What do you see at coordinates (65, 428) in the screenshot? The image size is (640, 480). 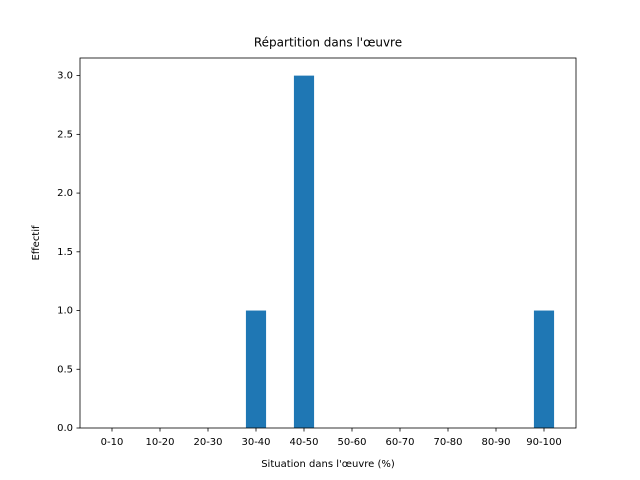 I see `y-tick-label: 0.0` at bounding box center [65, 428].